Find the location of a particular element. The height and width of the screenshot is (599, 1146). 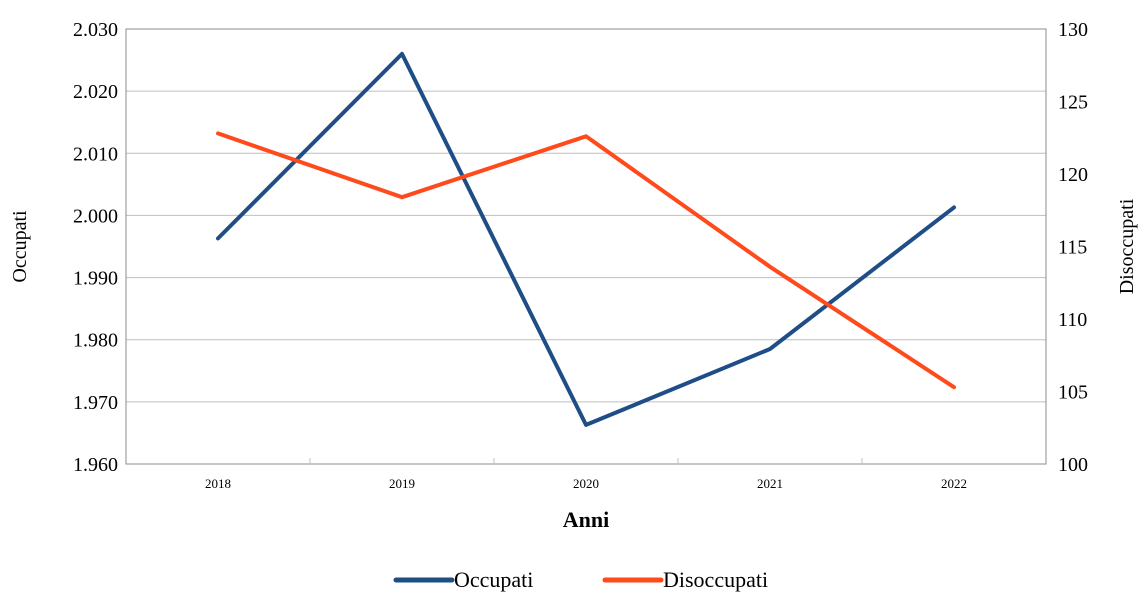

y-axis-right-title: Disoccupati is located at coordinates (1127, 246).